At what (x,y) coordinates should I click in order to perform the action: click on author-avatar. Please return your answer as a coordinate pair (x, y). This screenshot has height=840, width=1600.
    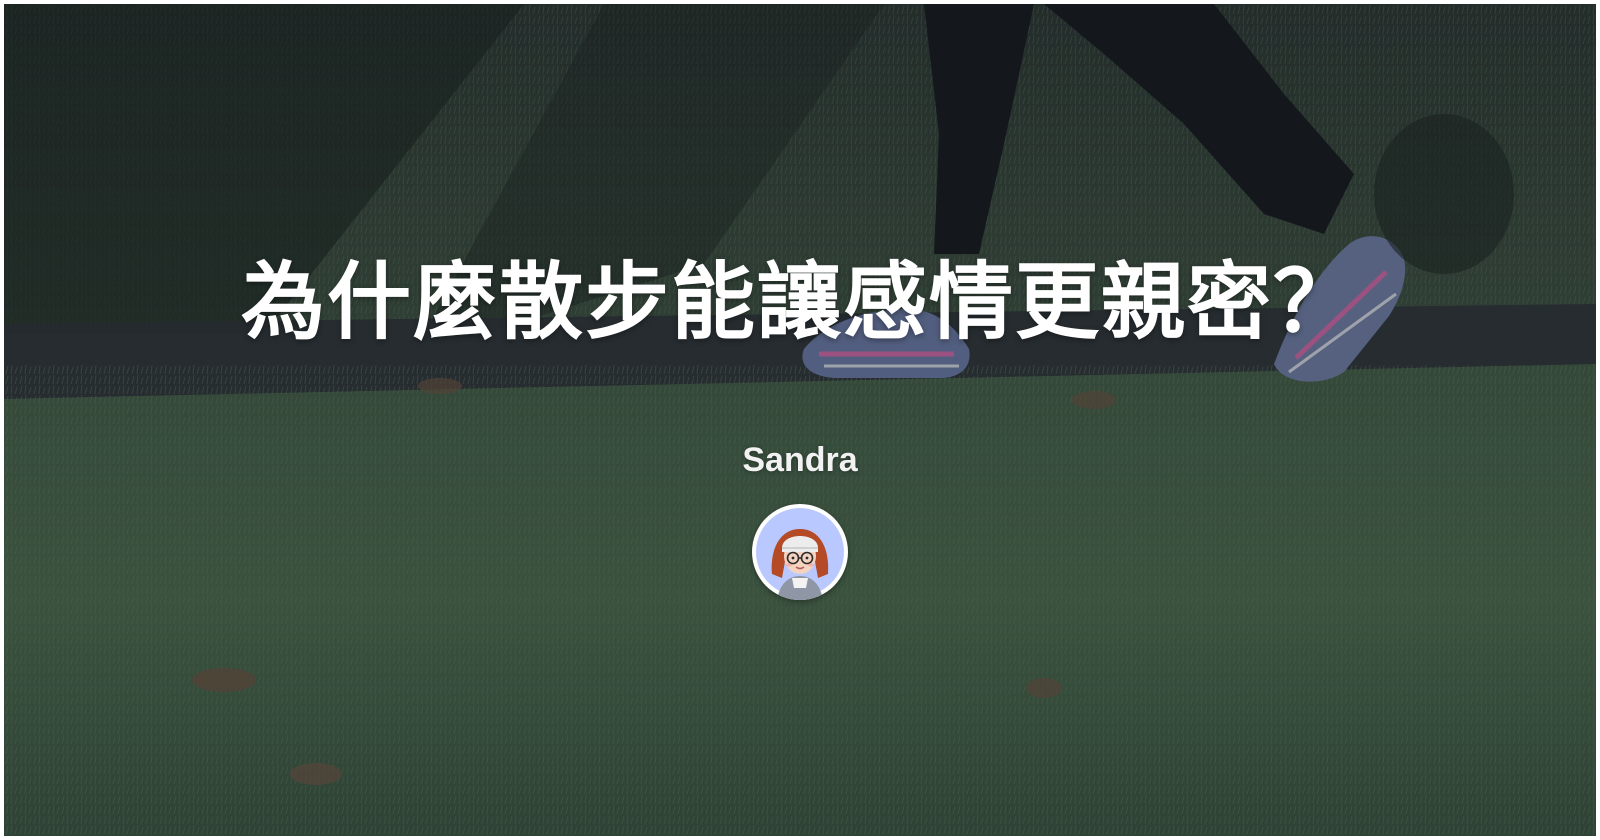
    Looking at the image, I should click on (800, 552).